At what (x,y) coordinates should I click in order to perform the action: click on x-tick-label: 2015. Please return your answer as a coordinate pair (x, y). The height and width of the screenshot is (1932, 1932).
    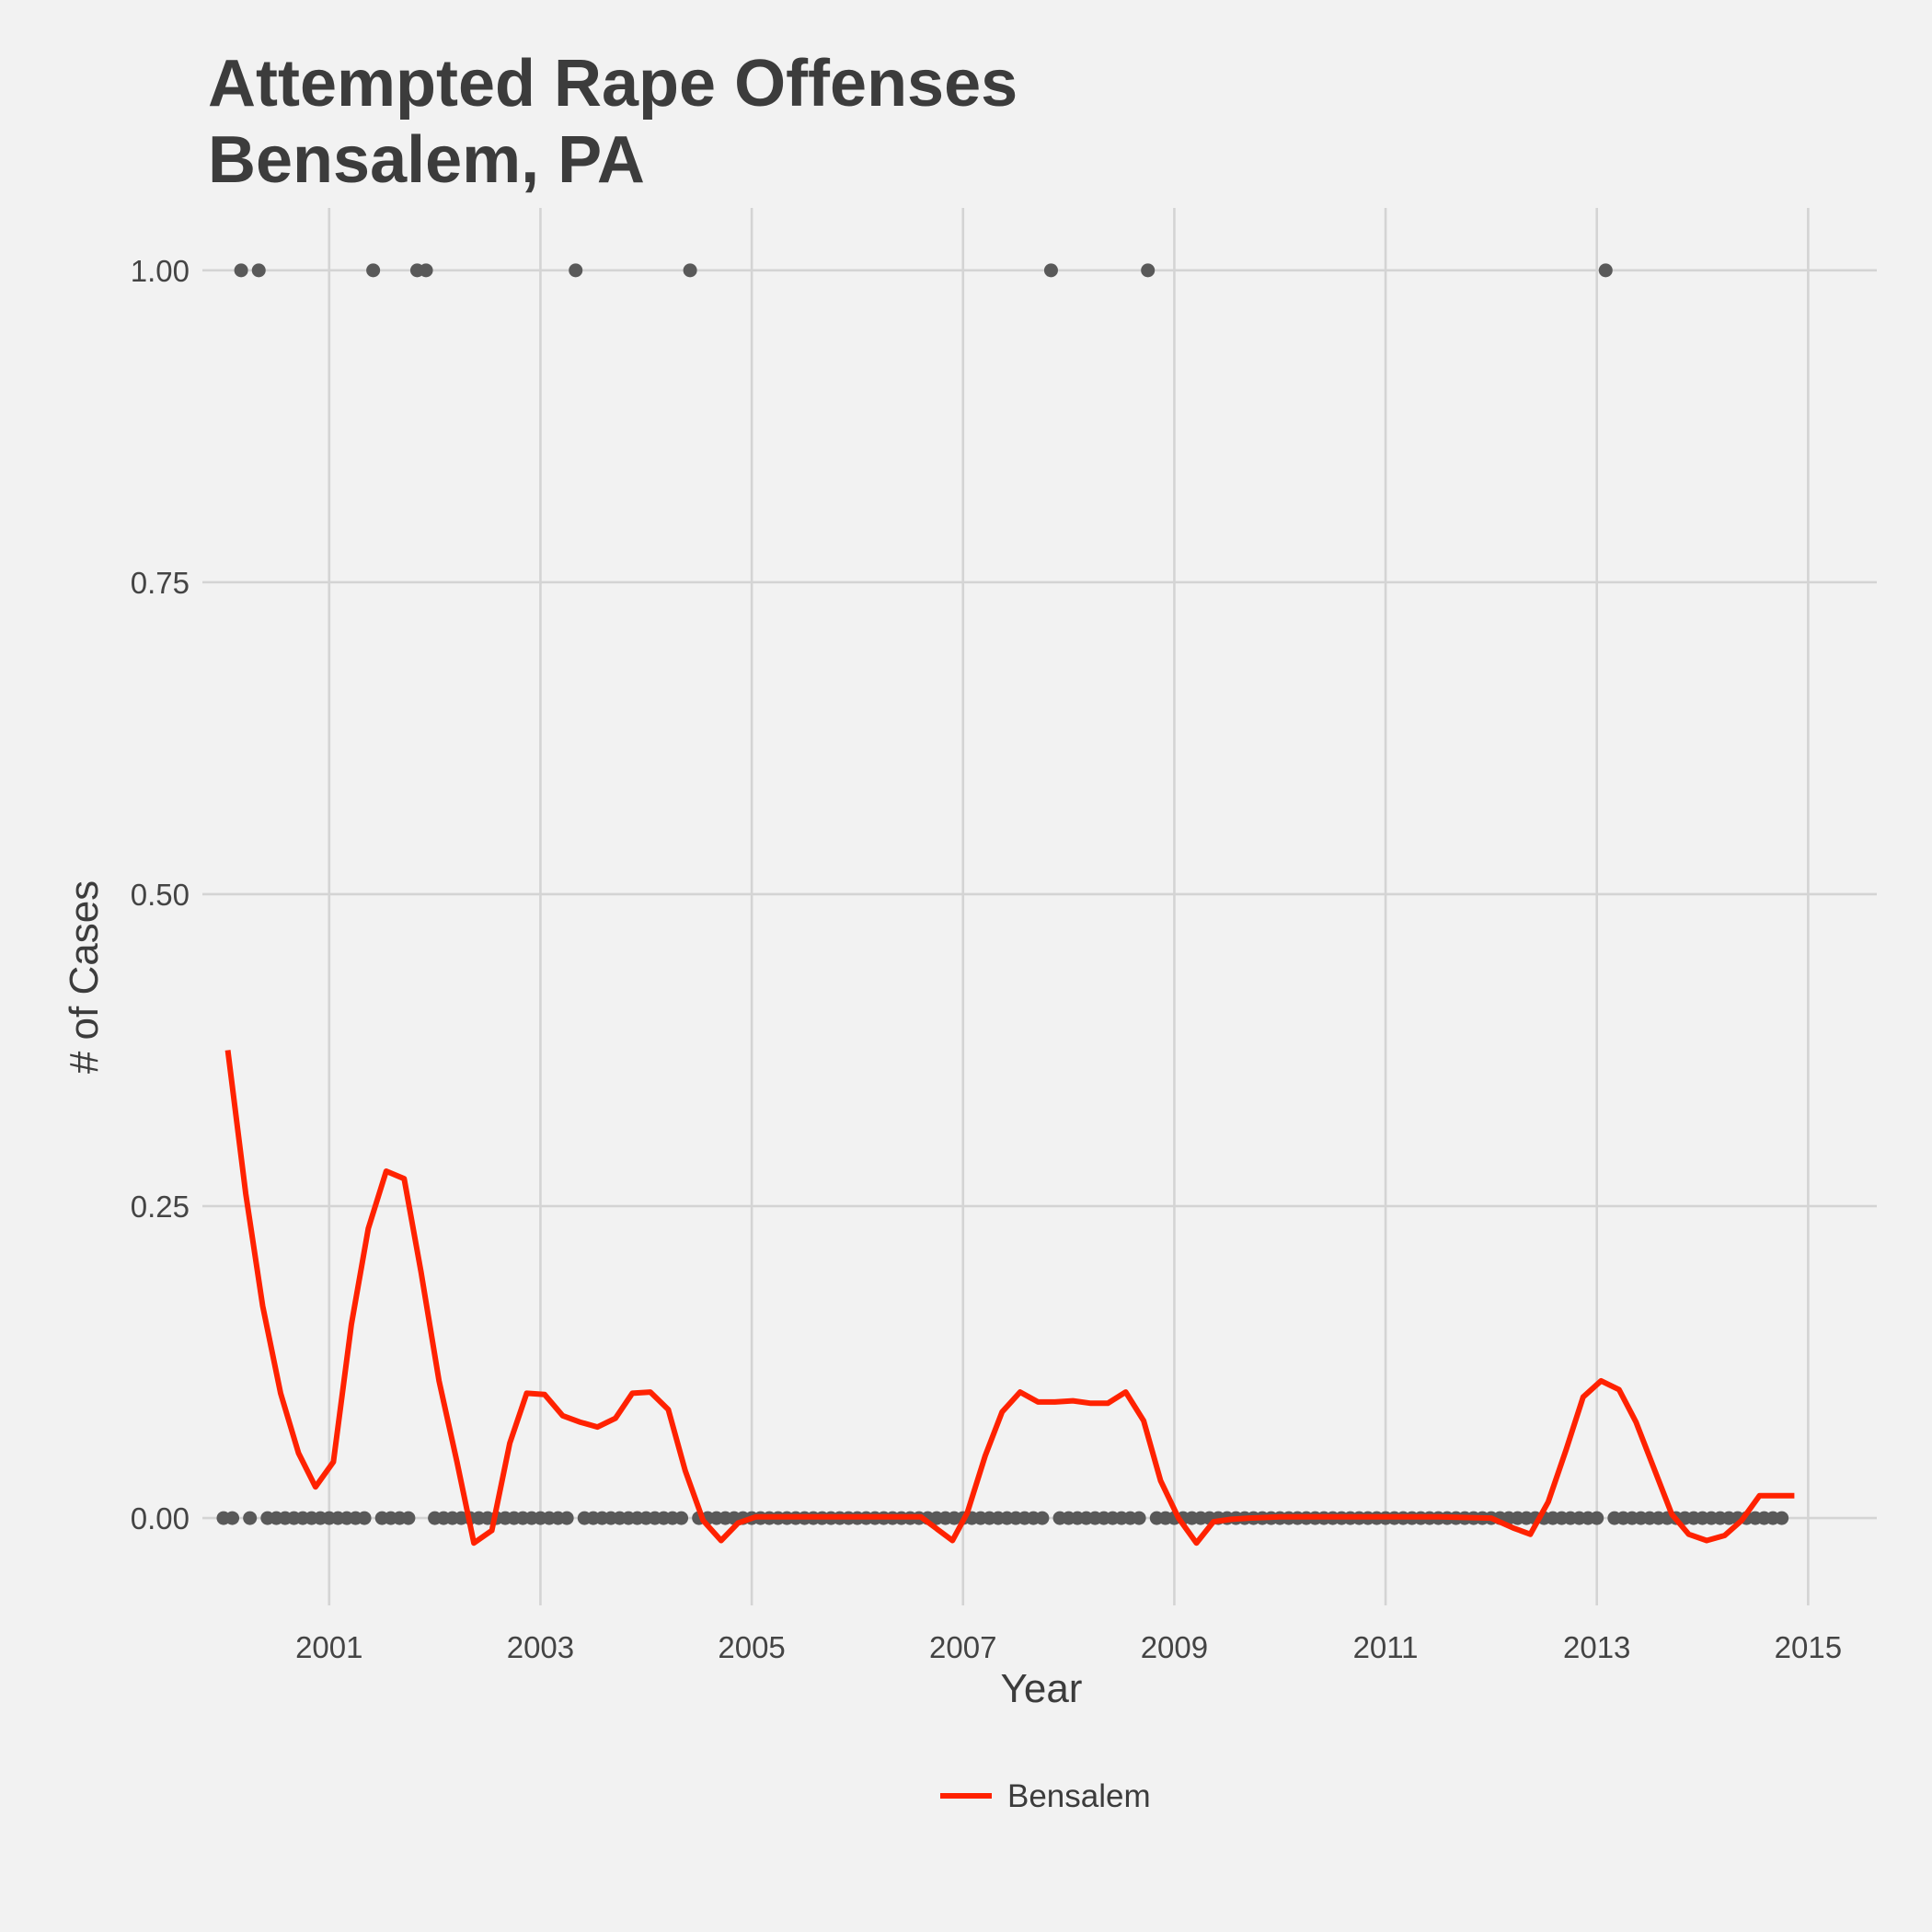
    Looking at the image, I should click on (1808, 1647).